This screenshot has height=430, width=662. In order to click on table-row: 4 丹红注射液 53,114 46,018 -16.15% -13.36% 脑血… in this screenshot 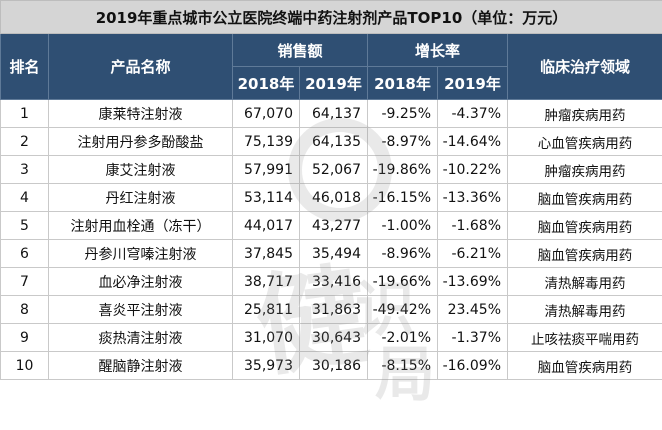, I will do `click(331, 197)`.